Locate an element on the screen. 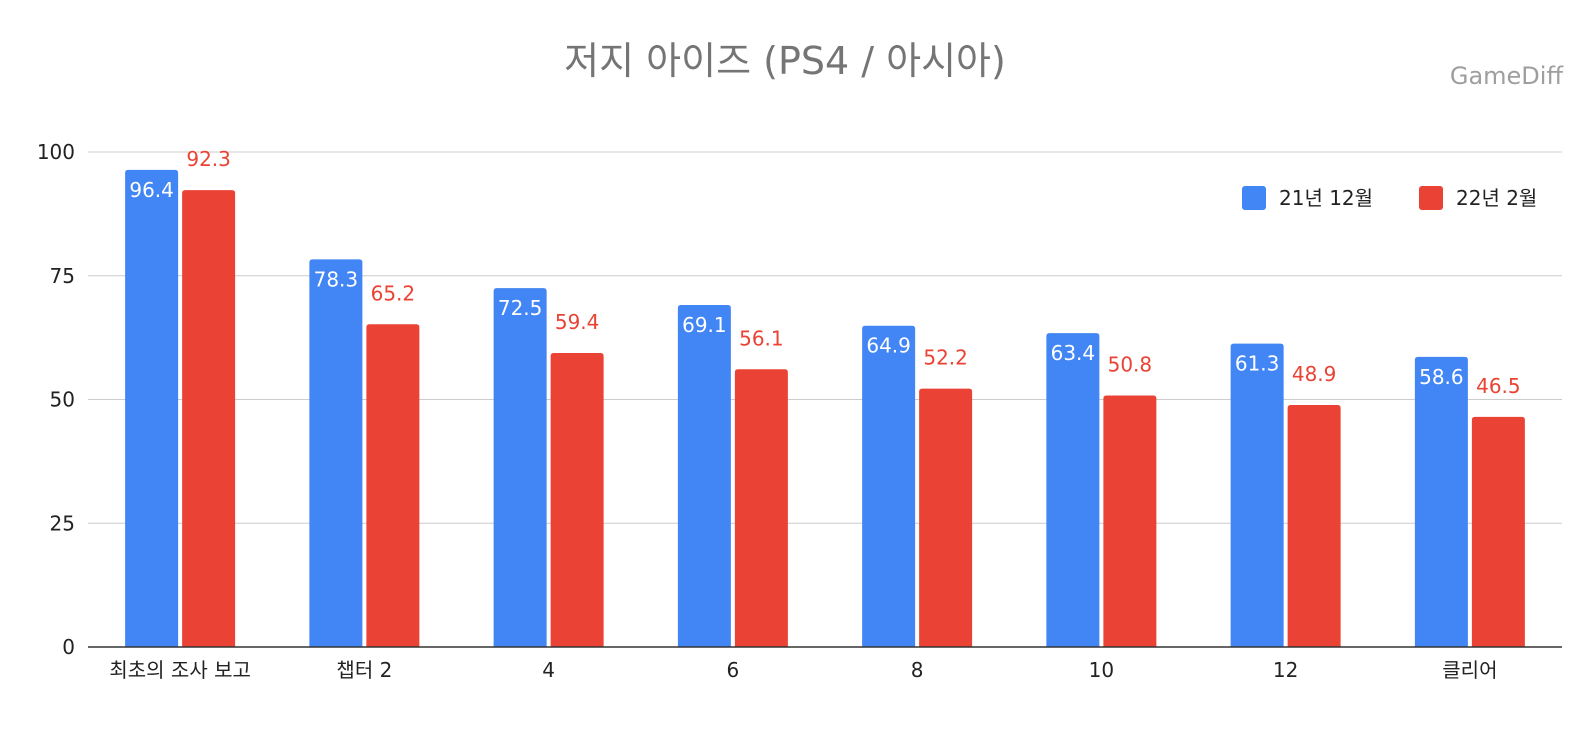 The image size is (1594, 734). data-label-series-1: 96.4 is located at coordinates (151, 190).